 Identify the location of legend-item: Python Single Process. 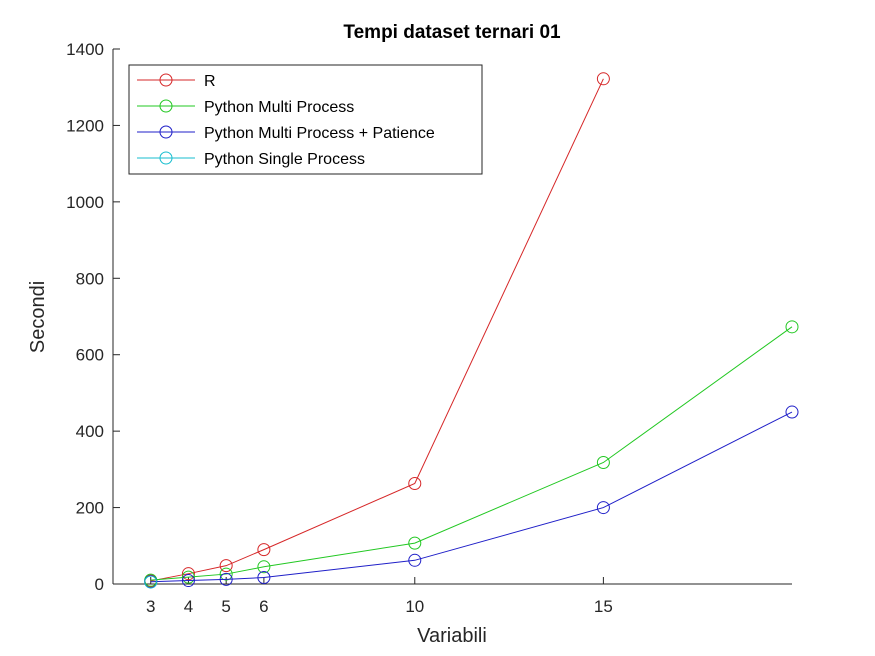
(251, 159).